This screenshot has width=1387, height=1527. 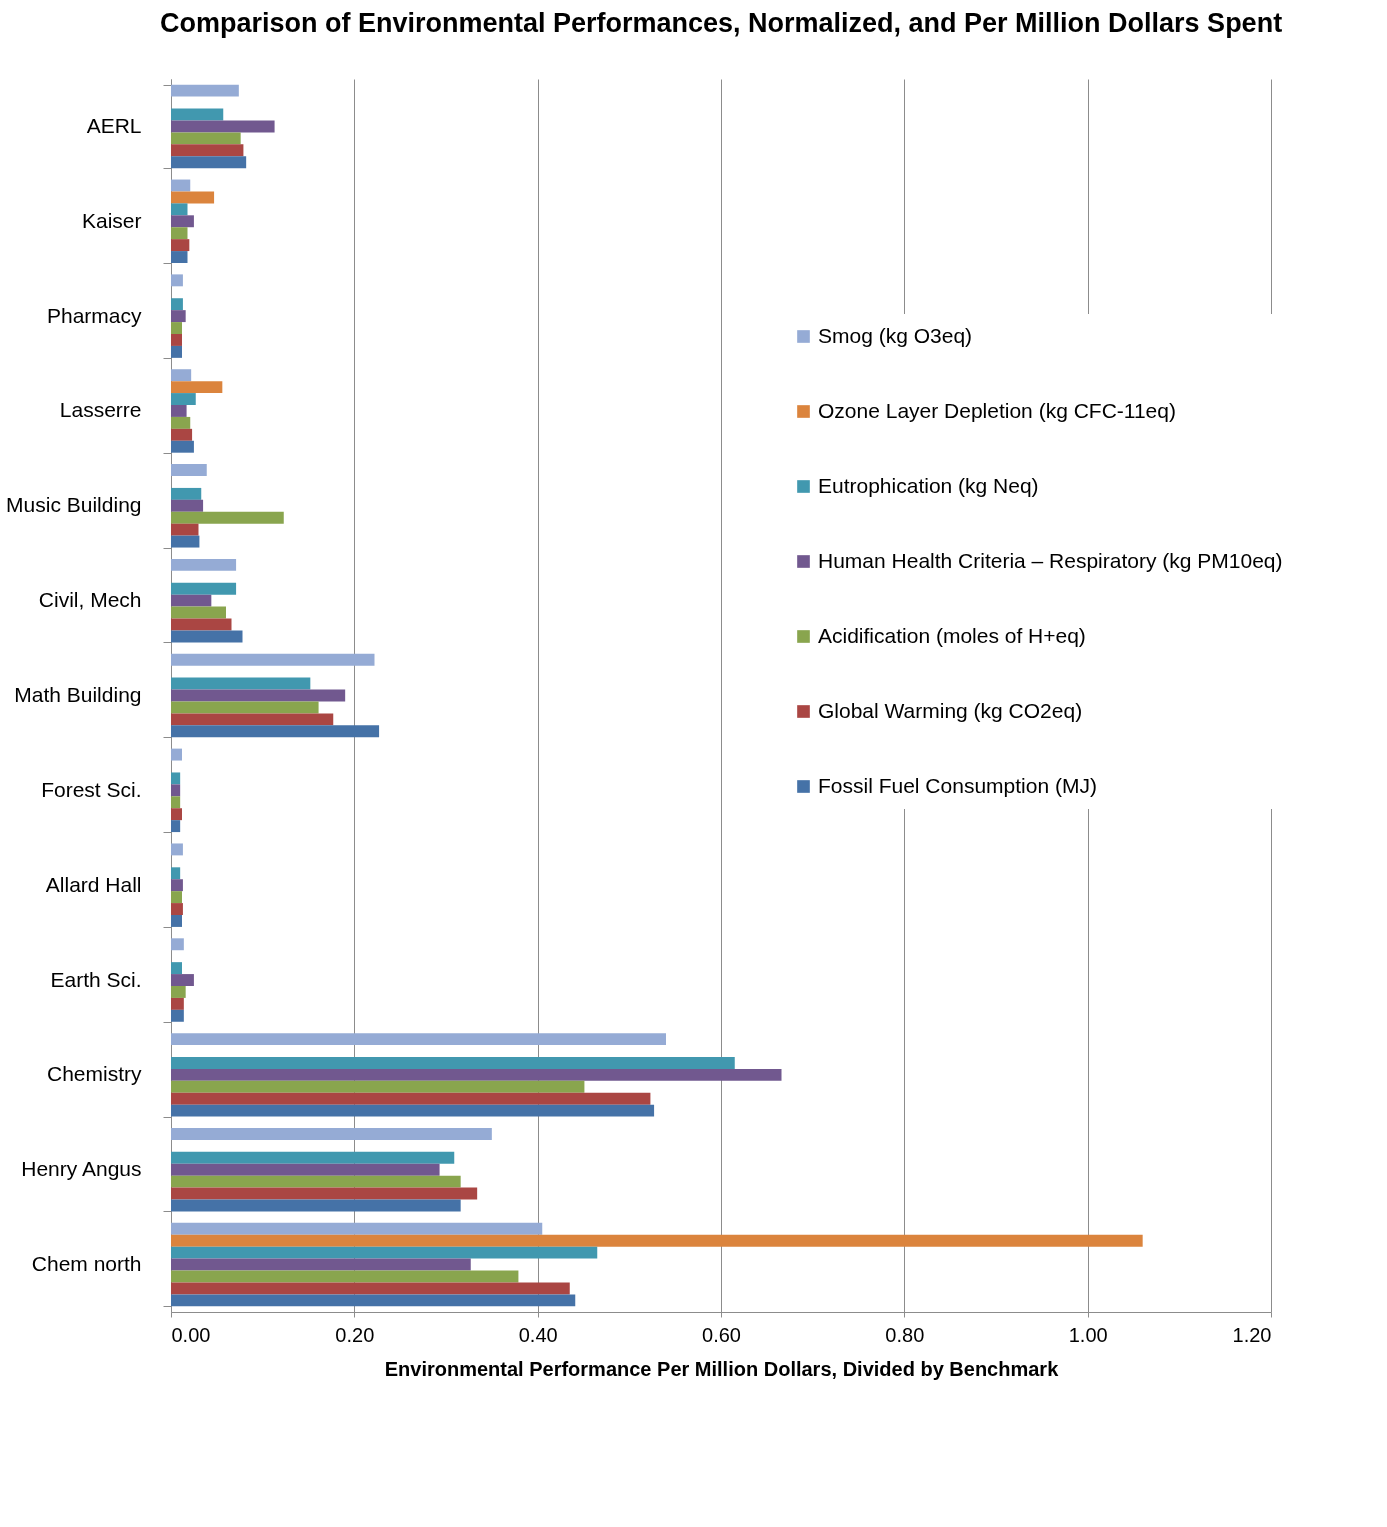 I want to click on y-tick-label: Allard Hall, so click(x=93, y=884).